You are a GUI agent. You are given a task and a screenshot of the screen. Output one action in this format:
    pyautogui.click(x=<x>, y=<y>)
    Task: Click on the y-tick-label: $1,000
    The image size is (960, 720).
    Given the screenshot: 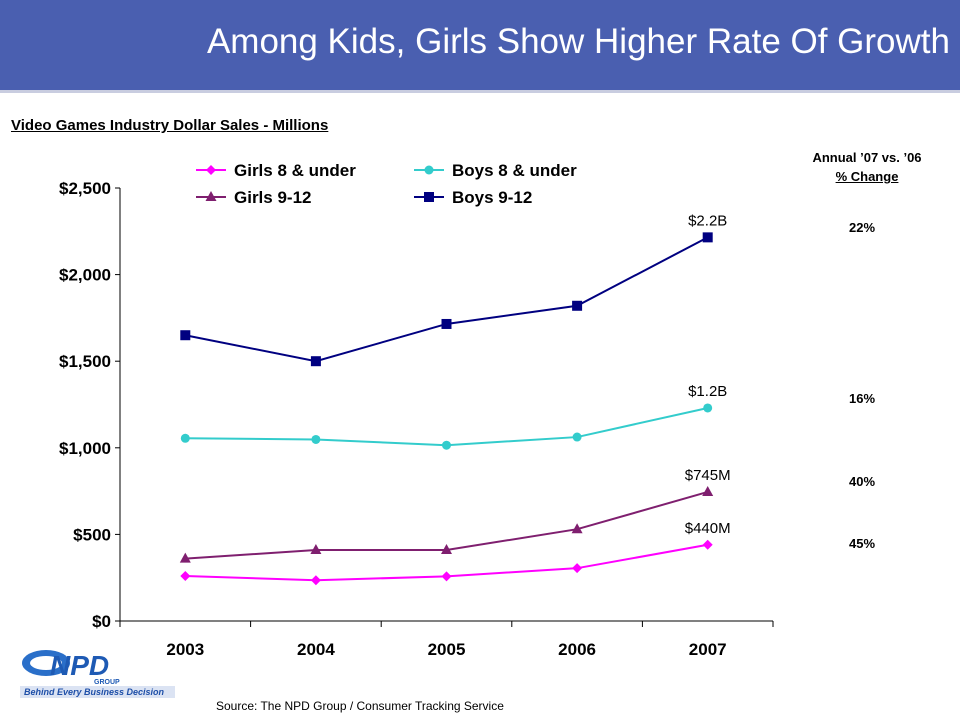 What is the action you would take?
    pyautogui.click(x=85, y=448)
    